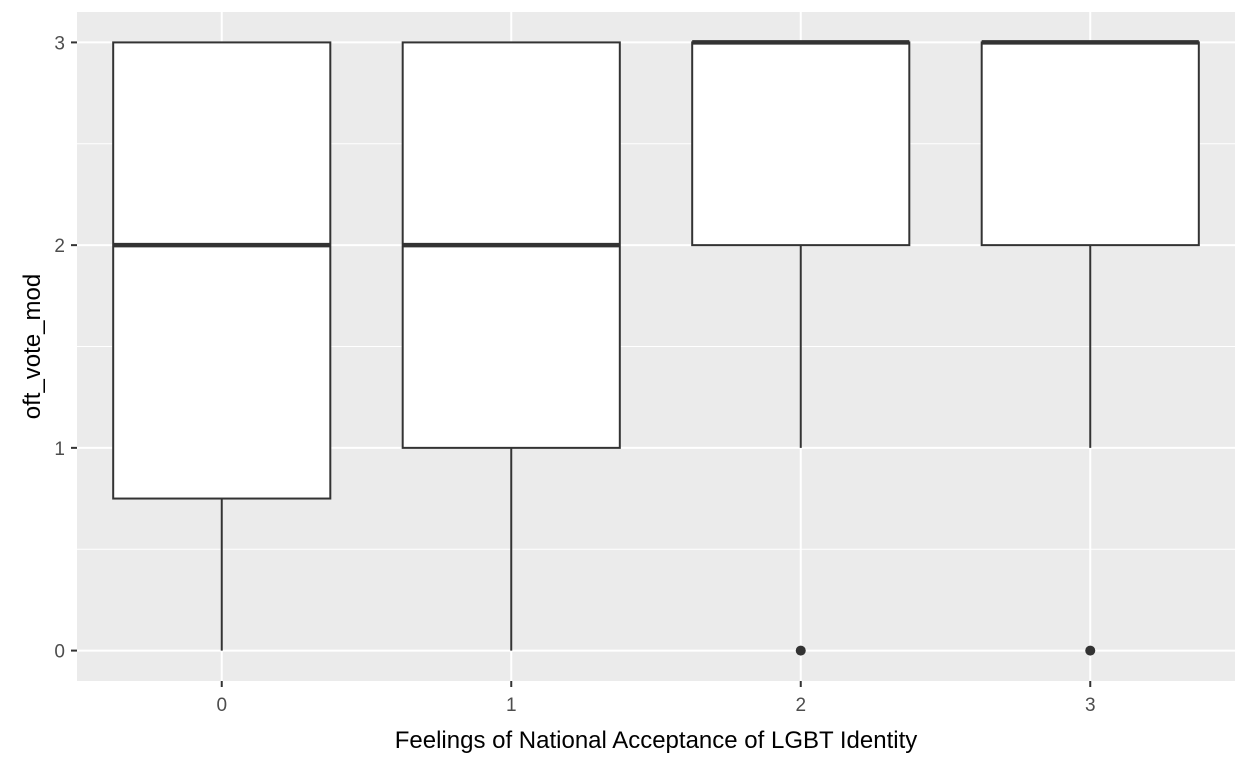 The height and width of the screenshot is (773, 1248). Describe the element at coordinates (59, 43) in the screenshot. I see `y-tick-label: 3` at that location.